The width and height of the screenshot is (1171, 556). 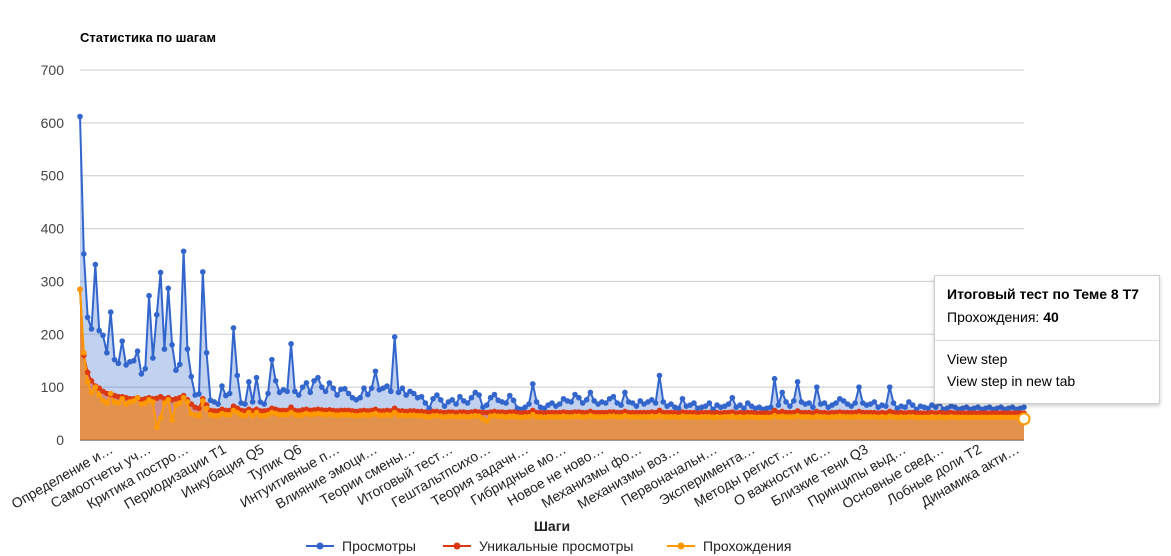 What do you see at coordinates (538, 546) in the screenshot?
I see `legend-item: Уникальные просмотры` at bounding box center [538, 546].